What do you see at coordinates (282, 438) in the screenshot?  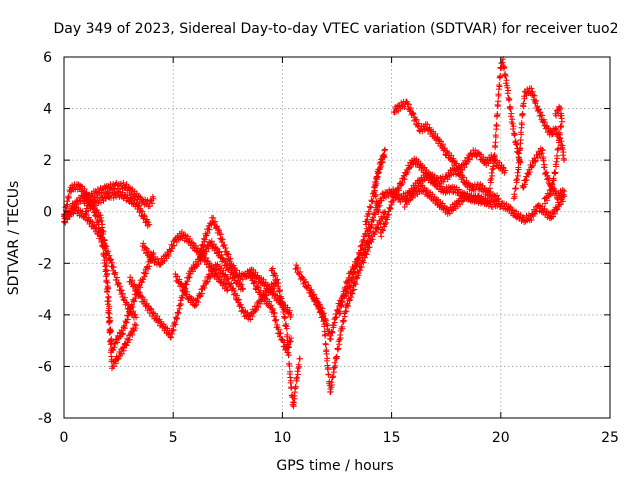 I see `x-tick-label: 10` at bounding box center [282, 438].